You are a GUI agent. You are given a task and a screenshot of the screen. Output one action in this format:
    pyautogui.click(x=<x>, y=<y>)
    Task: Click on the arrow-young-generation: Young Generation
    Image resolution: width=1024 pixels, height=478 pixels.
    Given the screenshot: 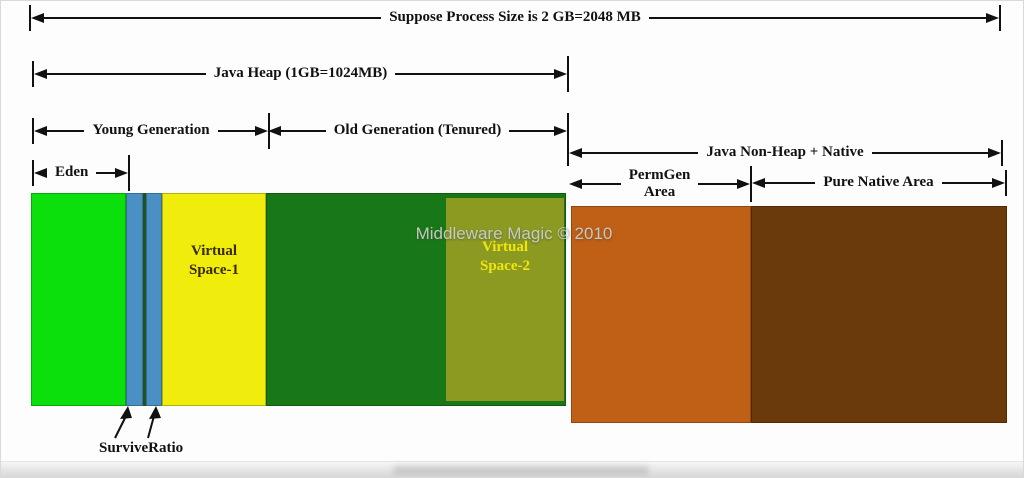 What is the action you would take?
    pyautogui.click(x=151, y=131)
    